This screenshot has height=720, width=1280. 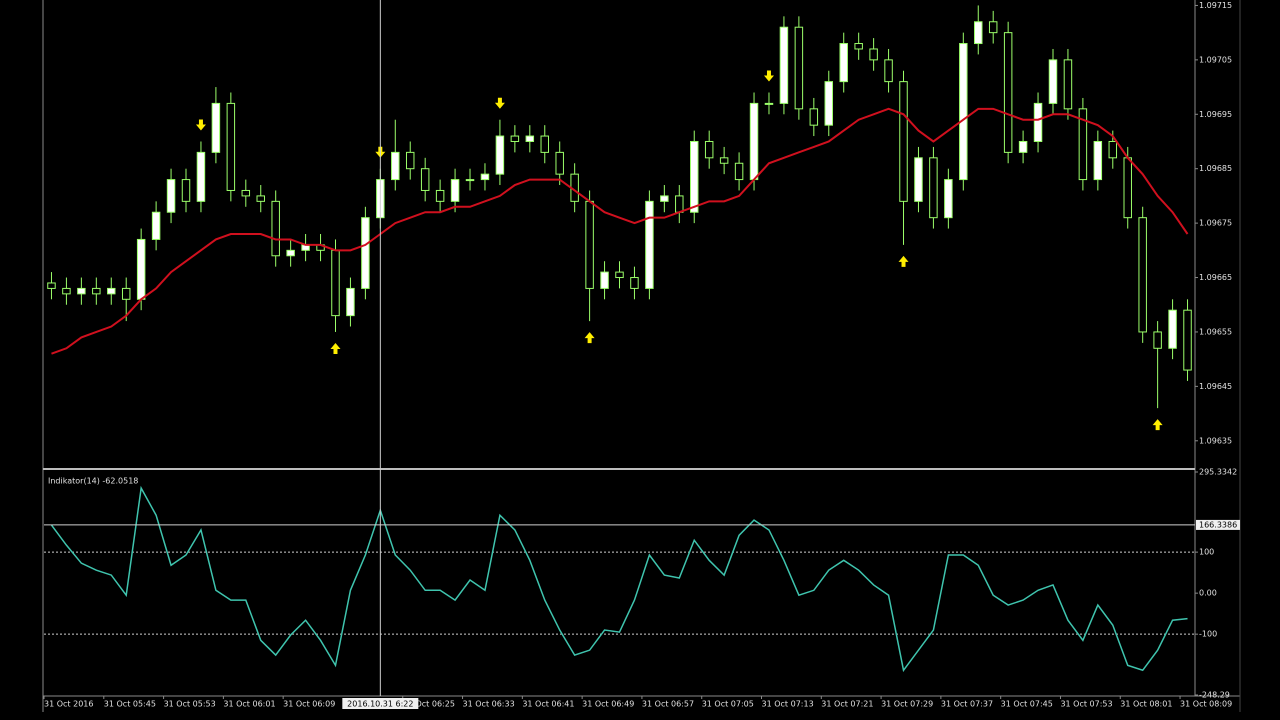 I want to click on y-tick-label: 1.09675, so click(x=1215, y=223).